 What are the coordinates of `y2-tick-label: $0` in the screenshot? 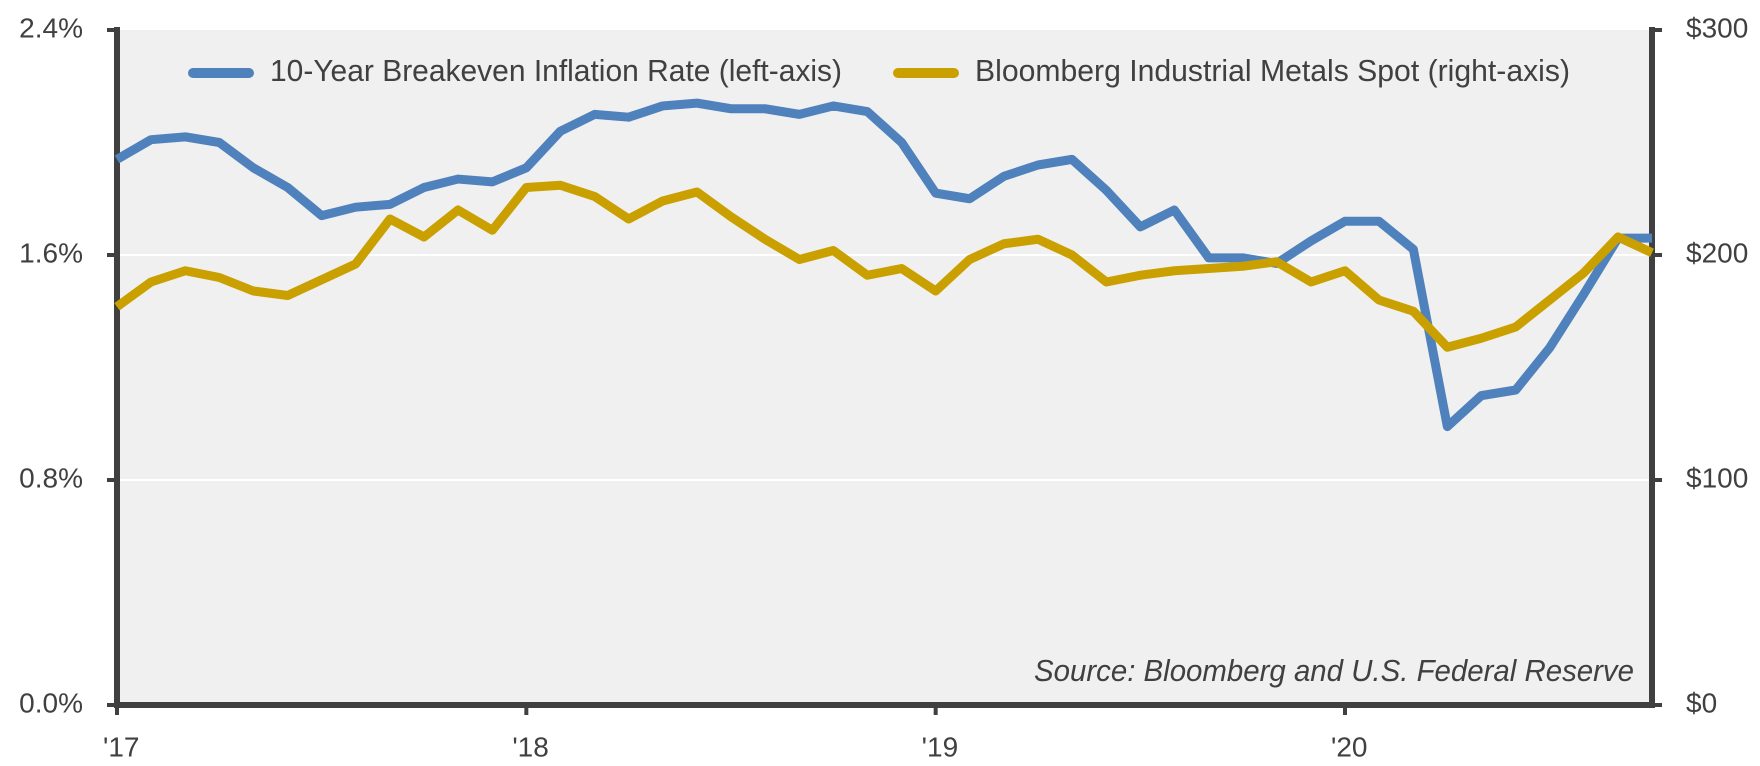 It's located at (1701, 702).